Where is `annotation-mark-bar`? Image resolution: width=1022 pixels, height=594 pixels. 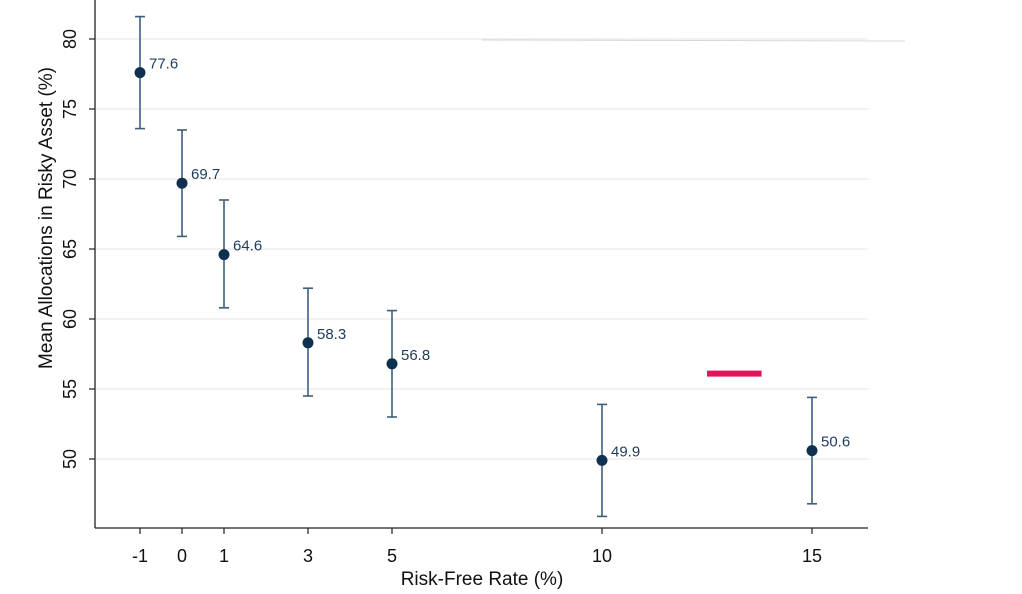
annotation-mark-bar is located at coordinates (734, 373).